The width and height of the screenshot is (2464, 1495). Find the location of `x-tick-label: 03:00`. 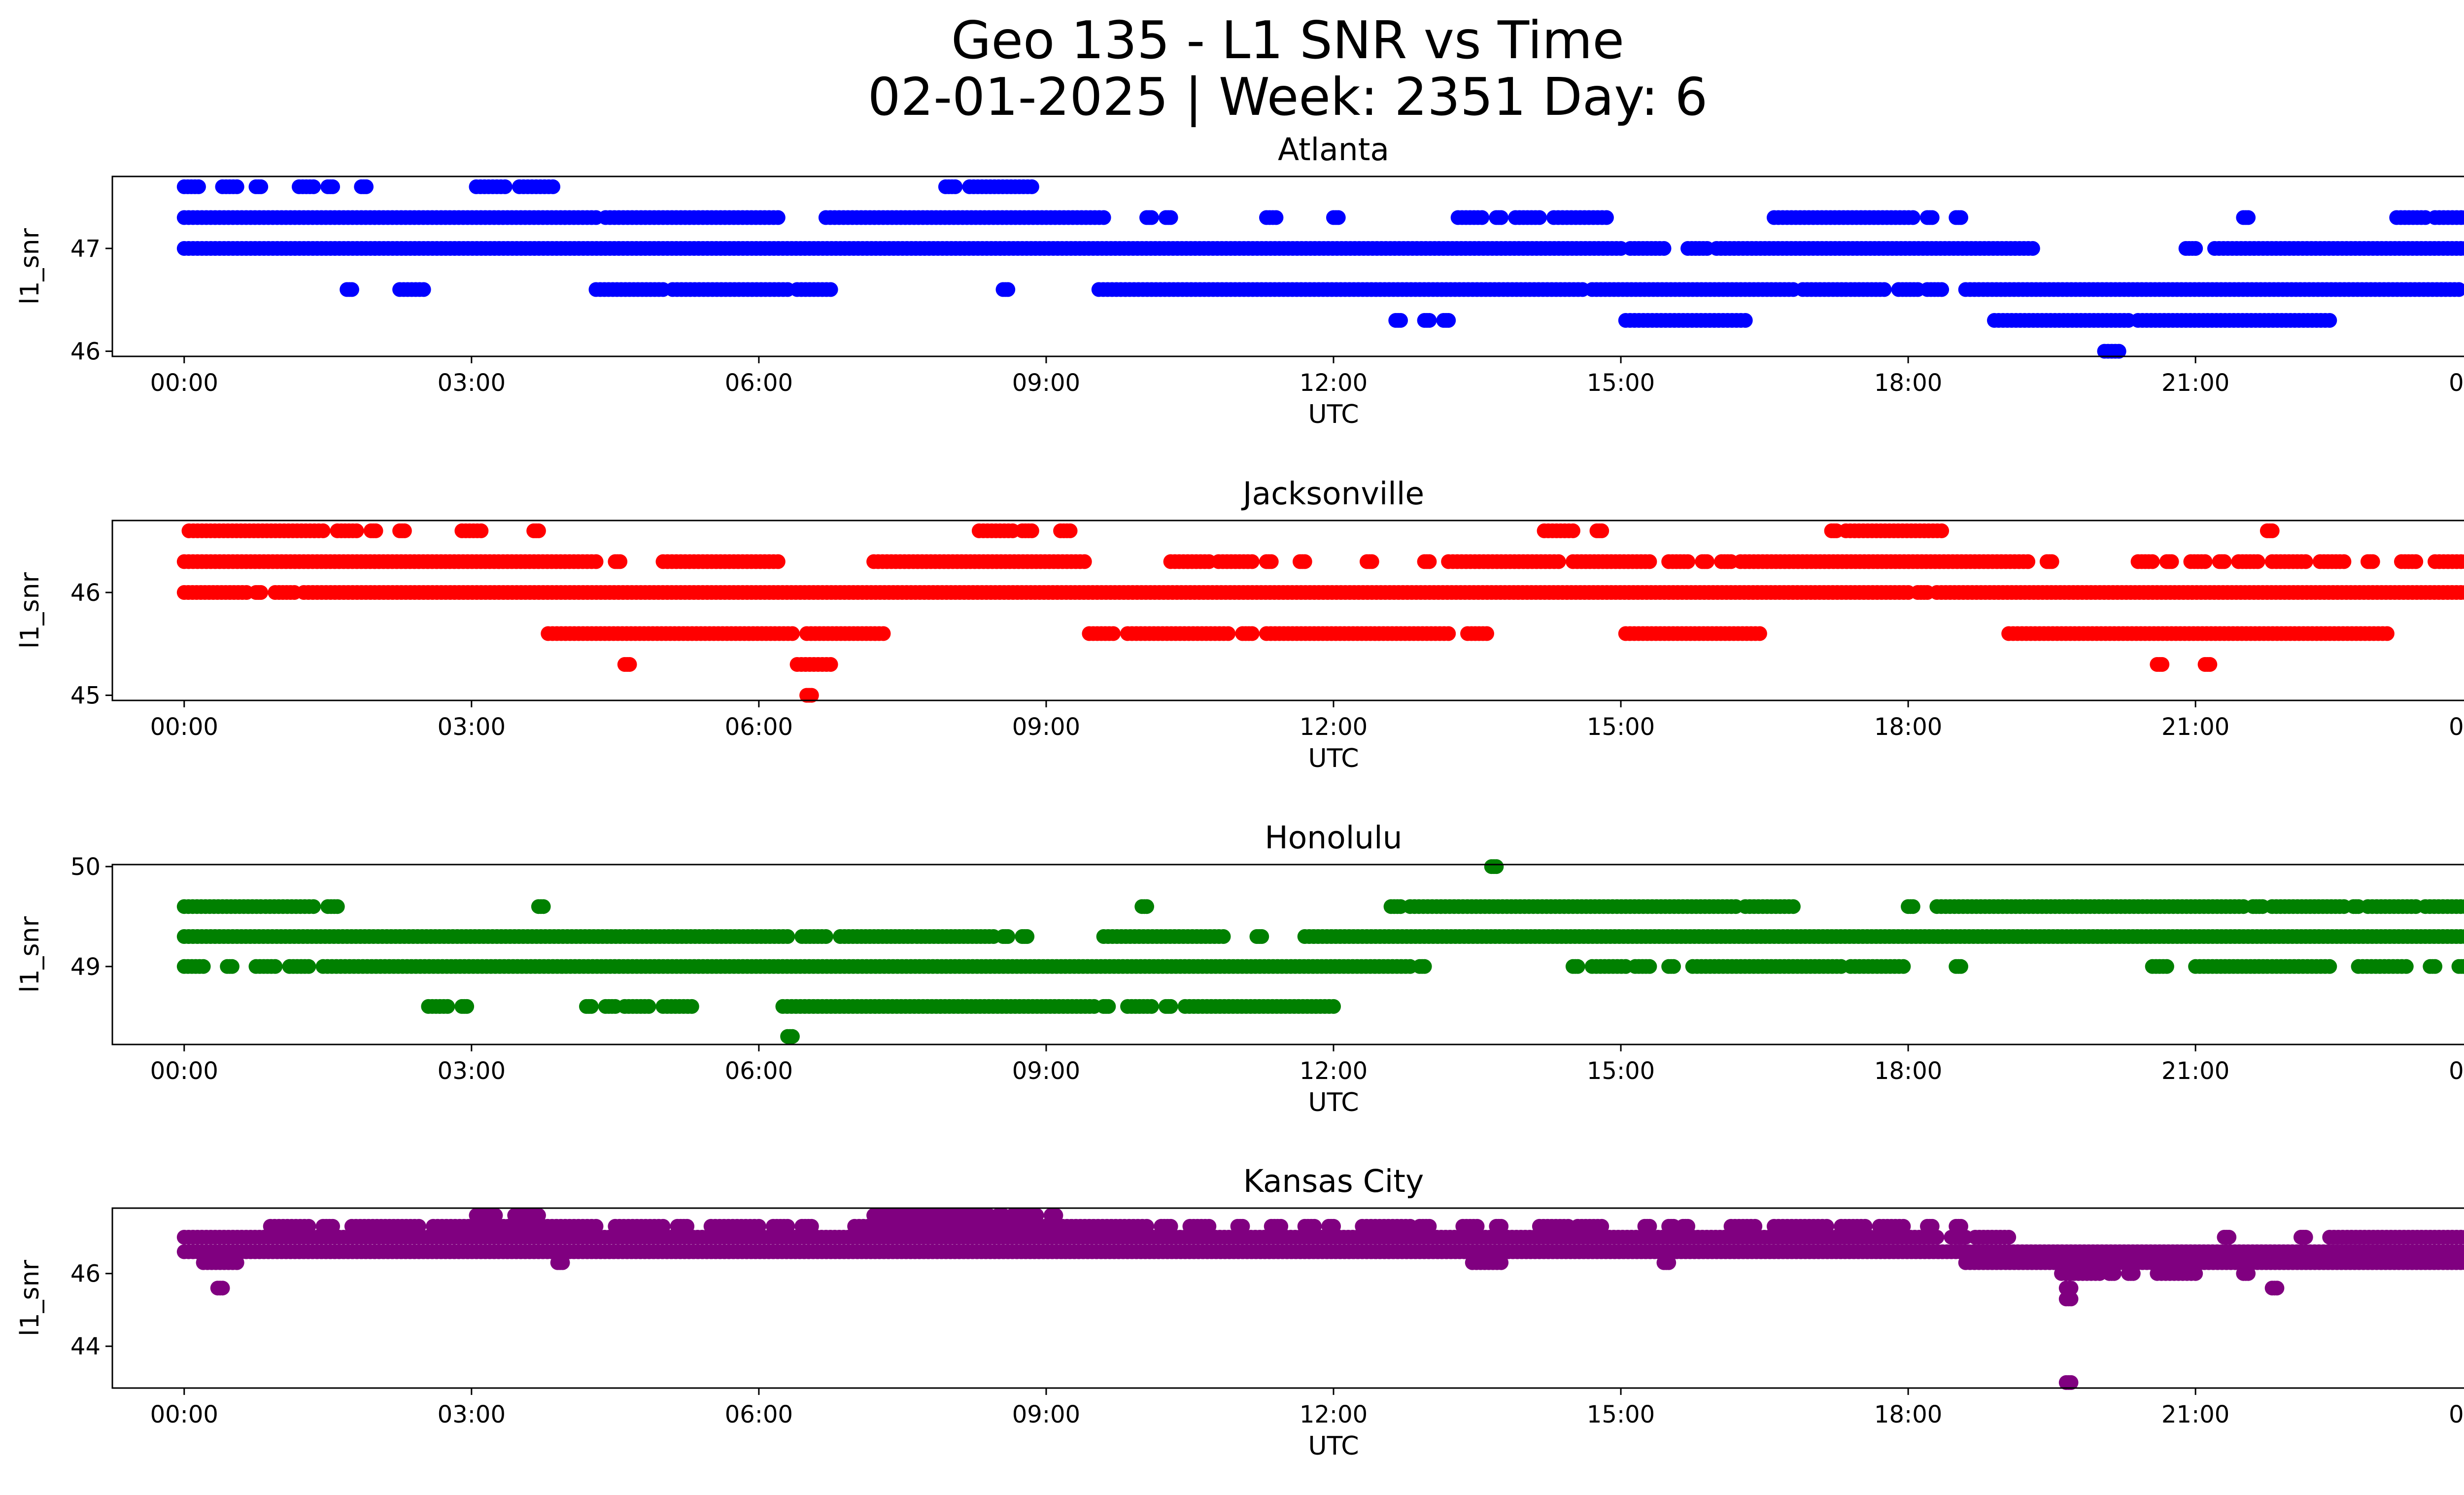

x-tick-label: 03:00 is located at coordinates (472, 727).